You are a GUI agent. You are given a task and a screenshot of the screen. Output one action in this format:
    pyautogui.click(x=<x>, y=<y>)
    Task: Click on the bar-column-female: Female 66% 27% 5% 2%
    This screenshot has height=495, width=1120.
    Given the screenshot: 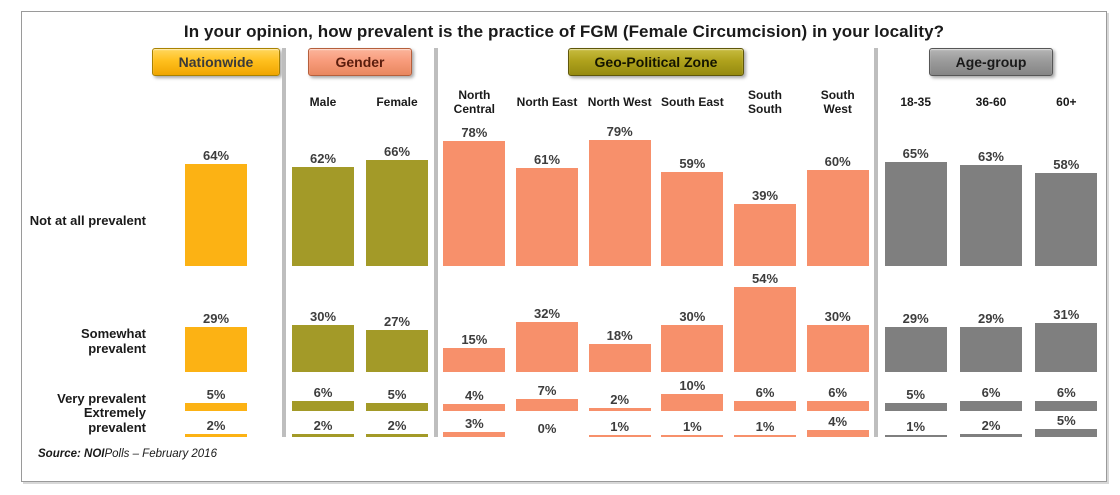 What is the action you would take?
    pyautogui.click(x=397, y=259)
    